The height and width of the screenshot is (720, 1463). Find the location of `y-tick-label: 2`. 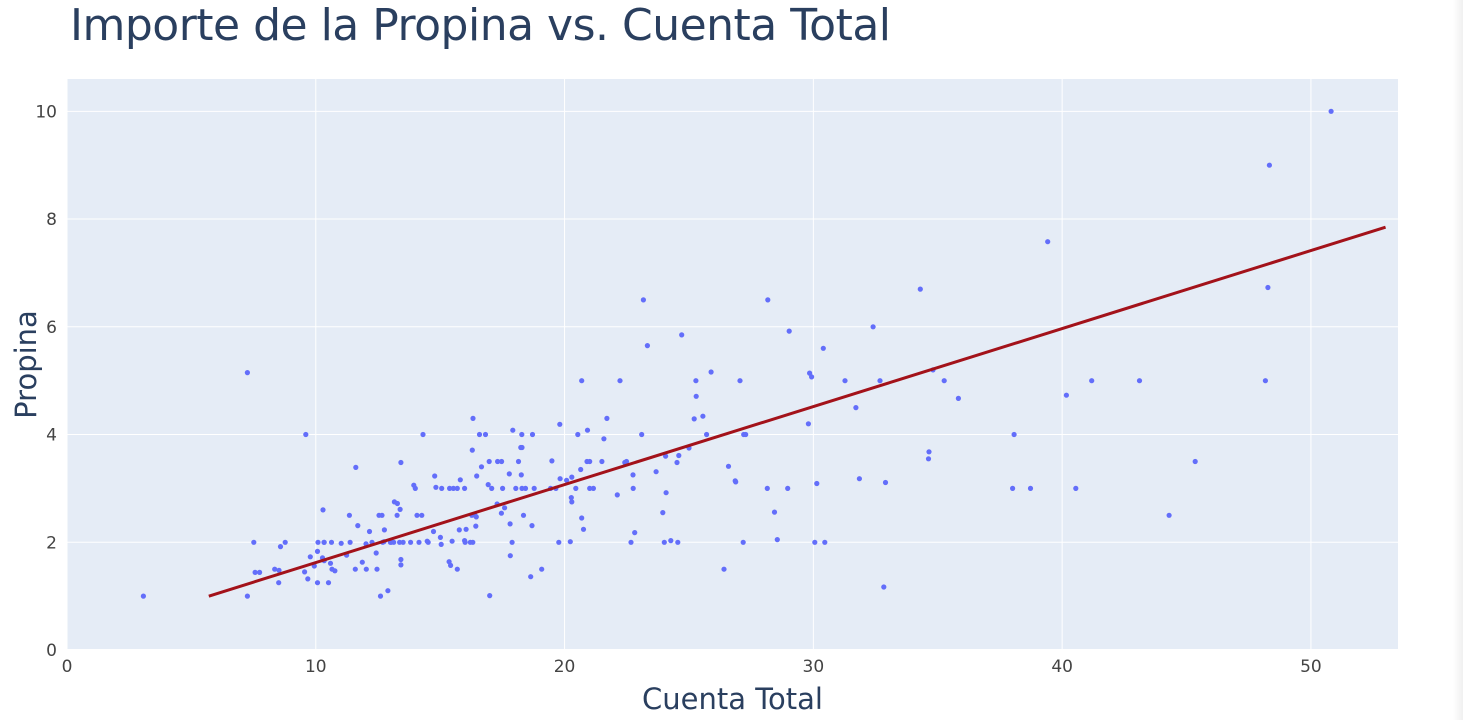

y-tick-label: 2 is located at coordinates (51, 543).